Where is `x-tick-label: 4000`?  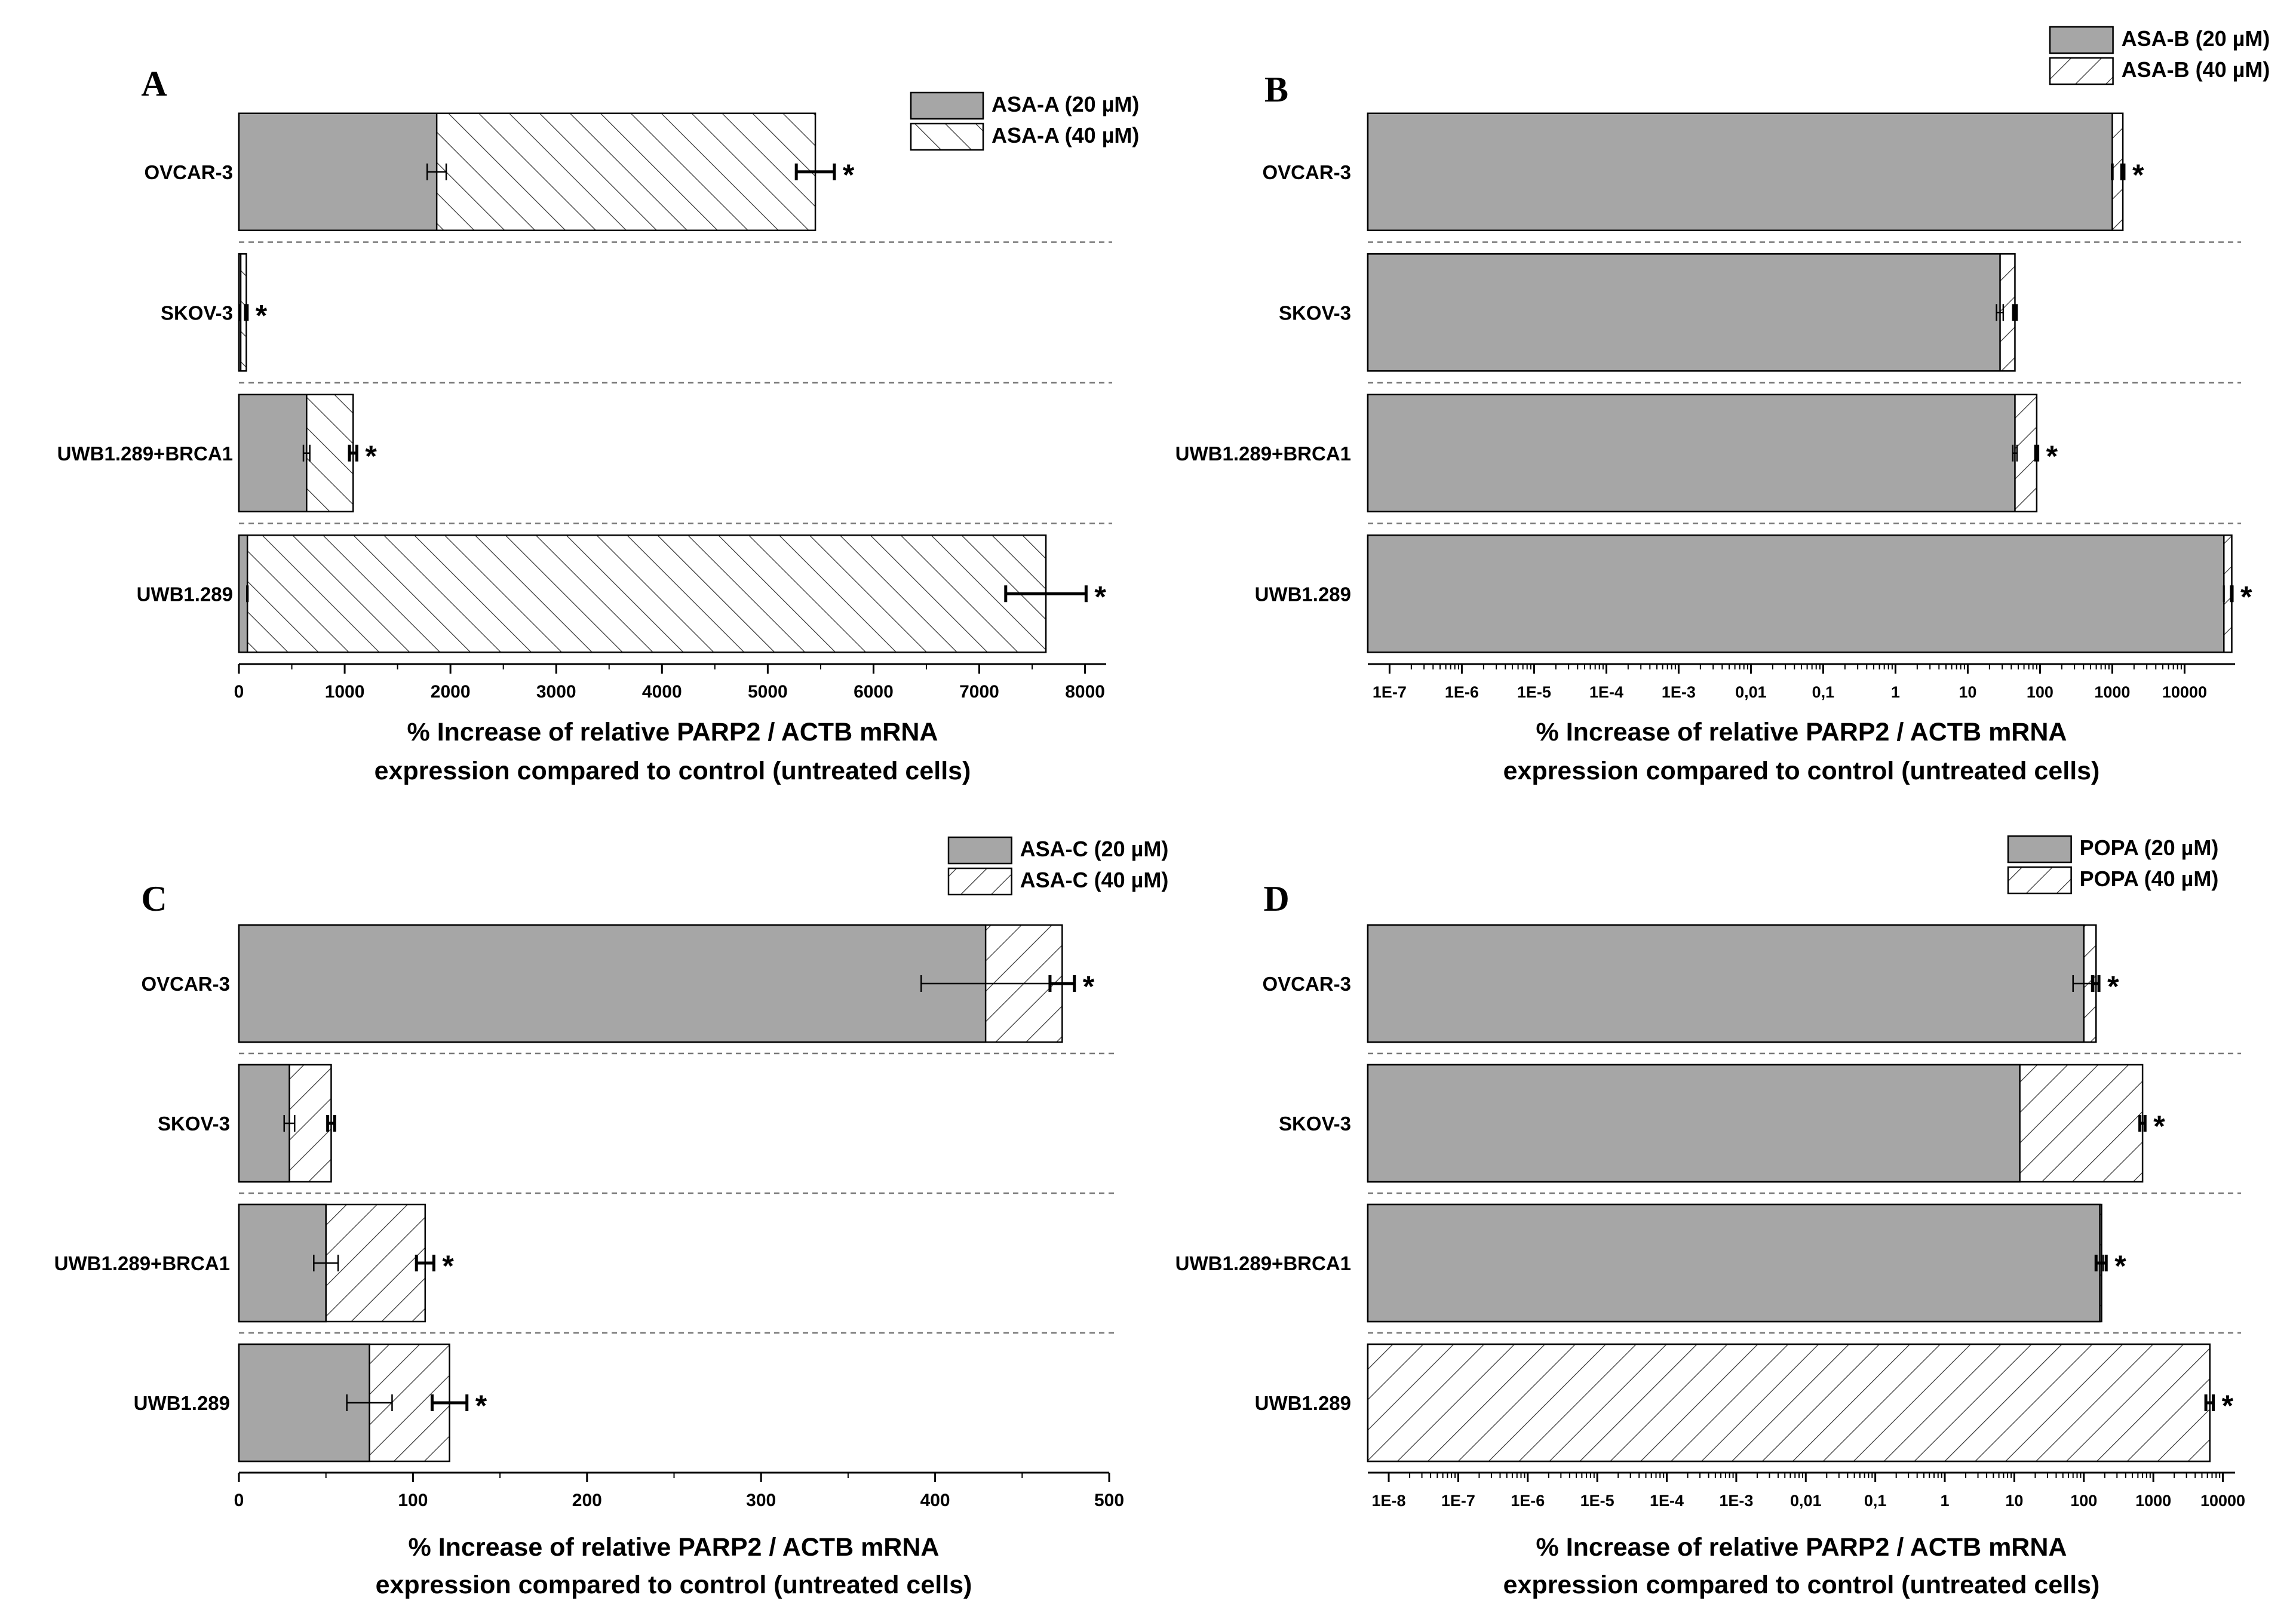
x-tick-label: 4000 is located at coordinates (662, 692).